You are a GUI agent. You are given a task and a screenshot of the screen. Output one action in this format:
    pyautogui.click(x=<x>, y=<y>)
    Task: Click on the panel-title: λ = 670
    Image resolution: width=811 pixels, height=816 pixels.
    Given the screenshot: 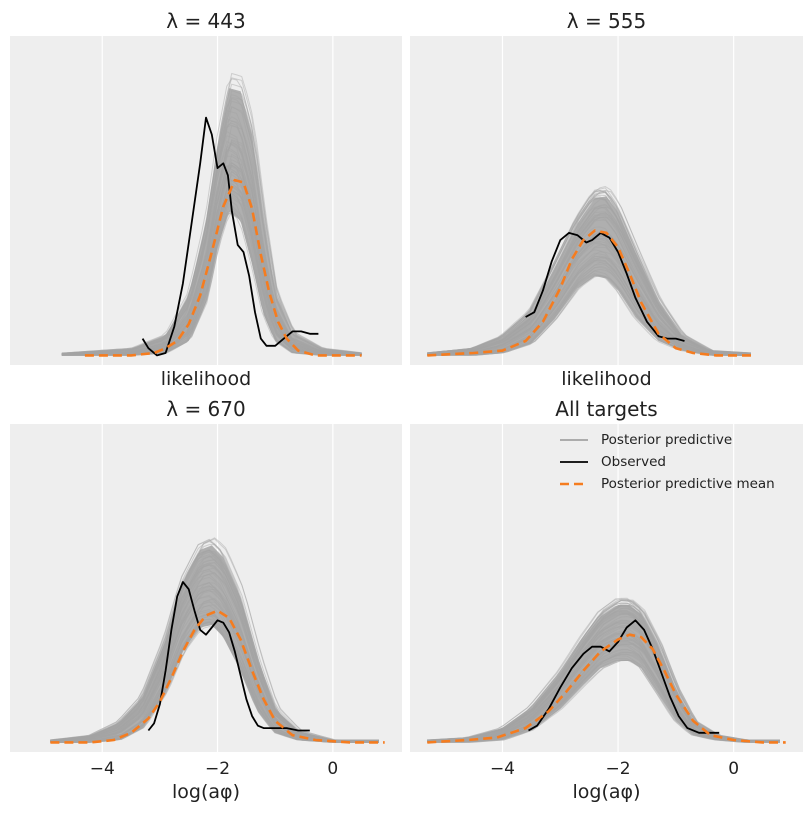 What is the action you would take?
    pyautogui.click(x=205, y=409)
    